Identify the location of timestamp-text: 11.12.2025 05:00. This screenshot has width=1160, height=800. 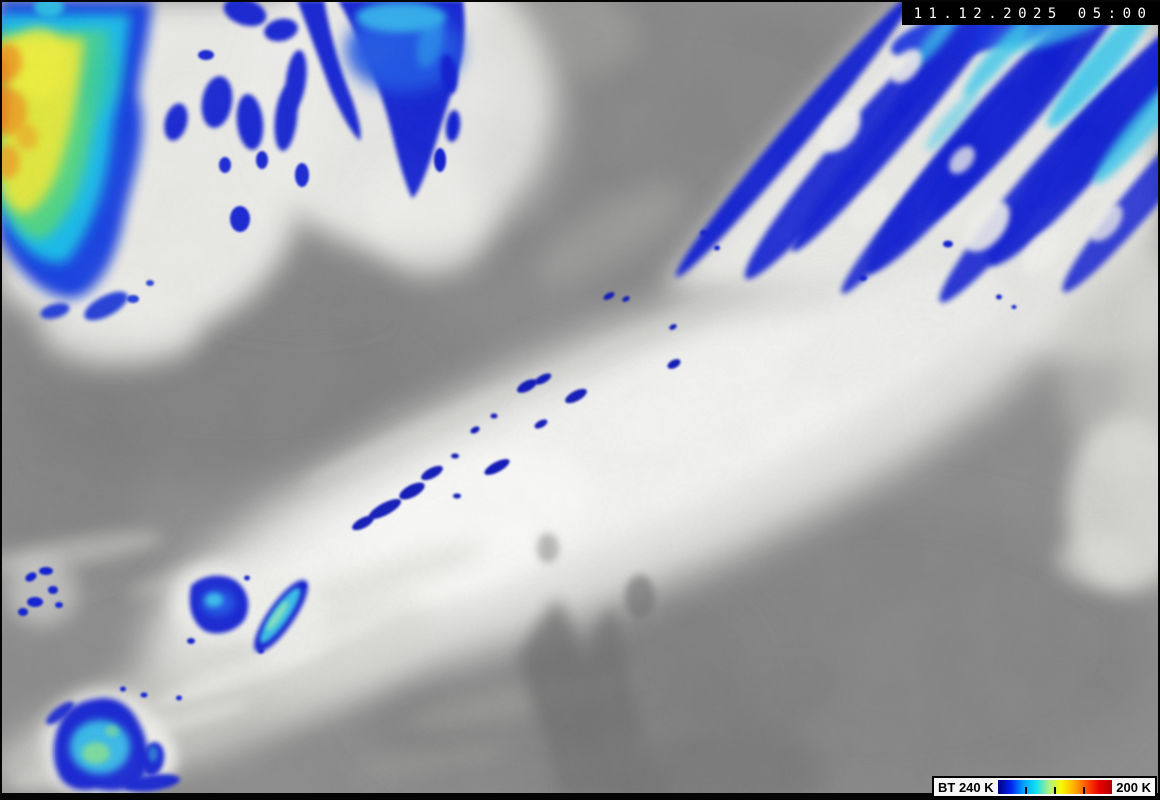
(1033, 13).